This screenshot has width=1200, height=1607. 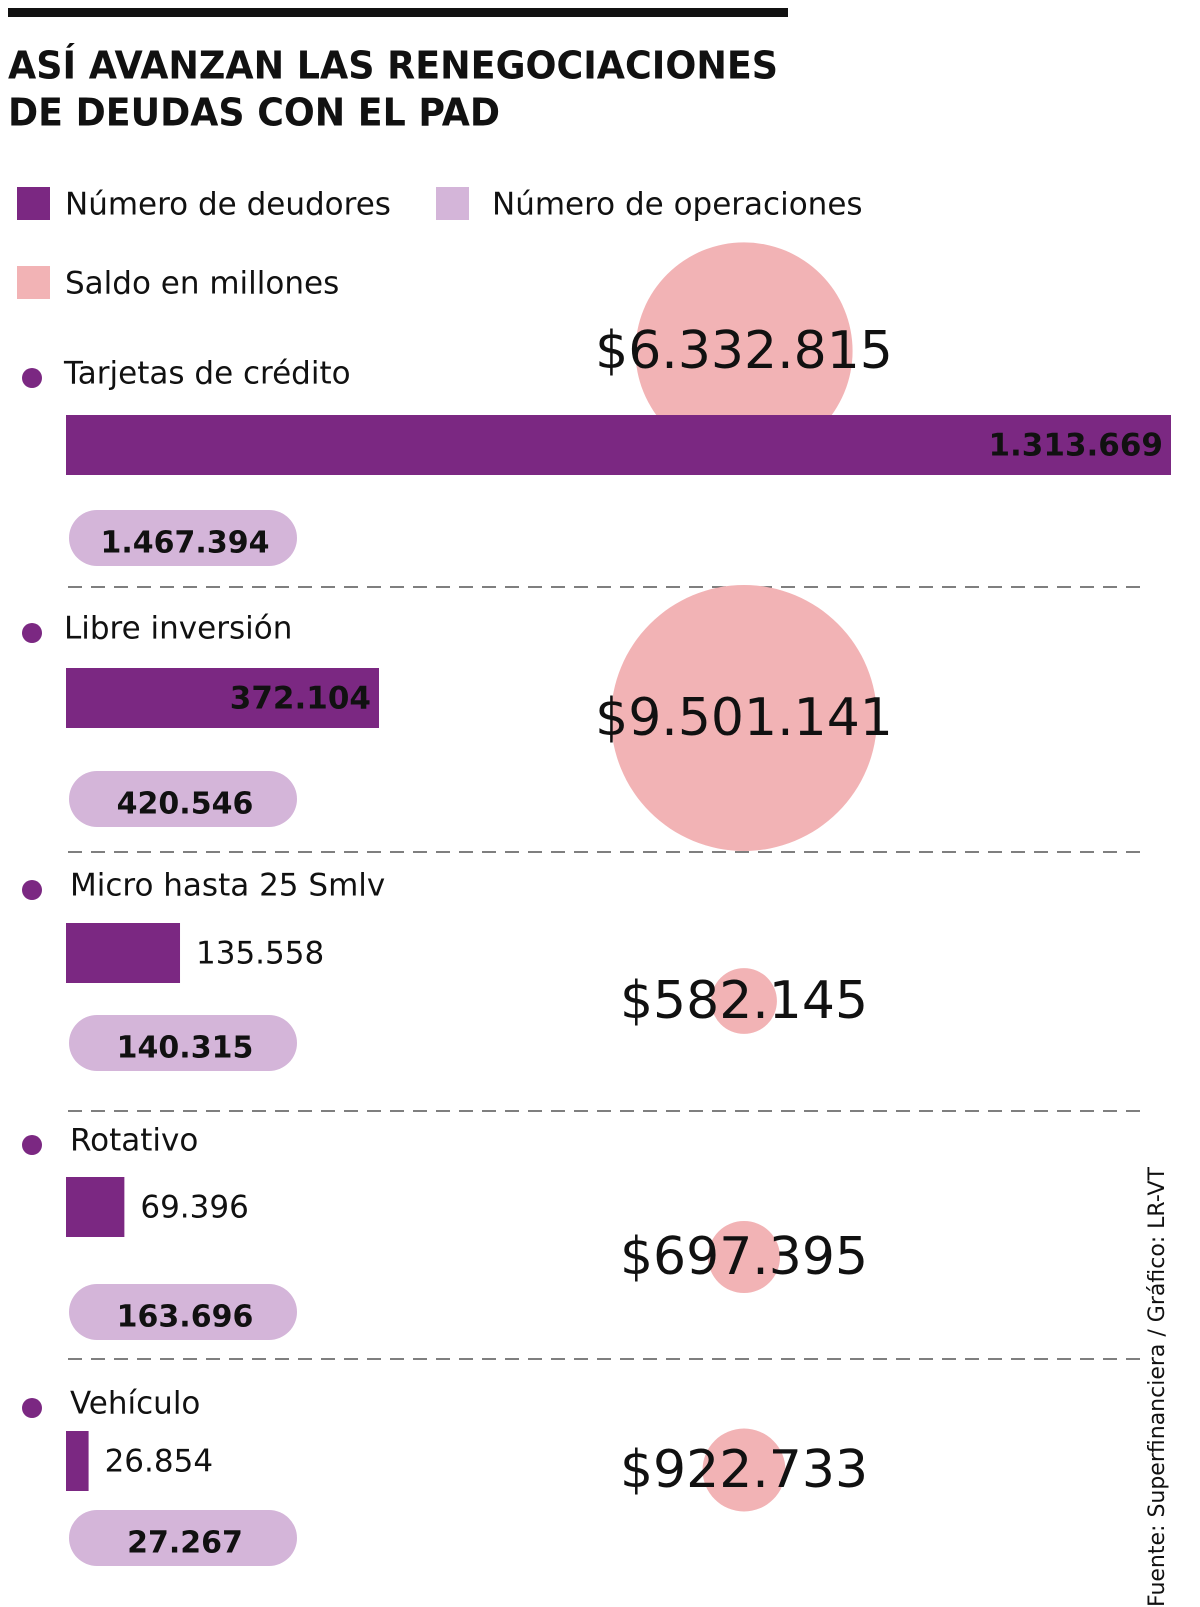 I want to click on balance-label: $9.501.141, so click(x=744, y=718).